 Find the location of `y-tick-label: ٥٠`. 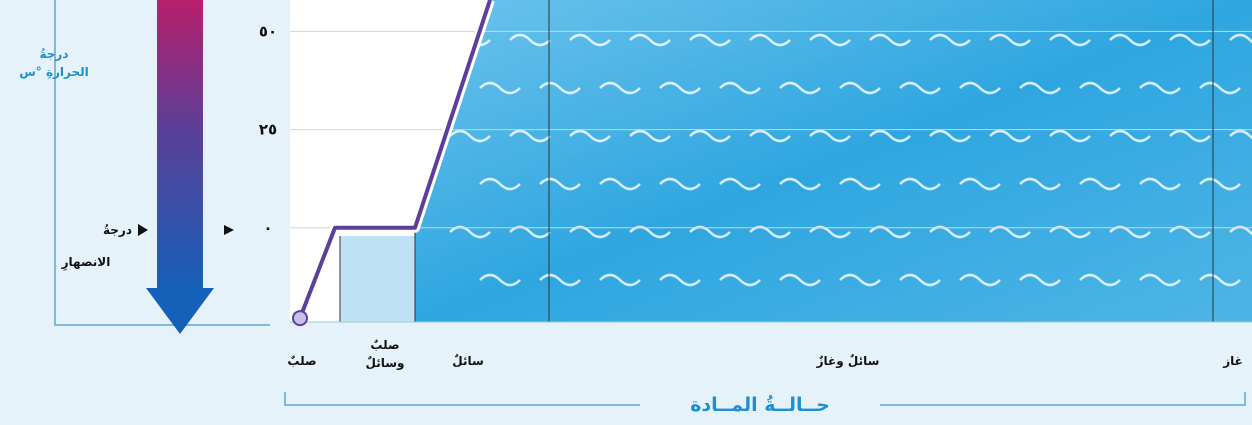

y-tick-label: ٥٠ is located at coordinates (268, 31).